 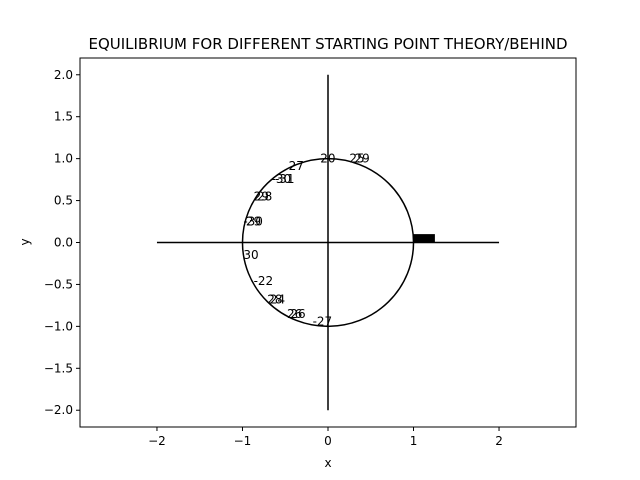 What do you see at coordinates (58, 284) in the screenshot?
I see `y-tick-label: −0.5` at bounding box center [58, 284].